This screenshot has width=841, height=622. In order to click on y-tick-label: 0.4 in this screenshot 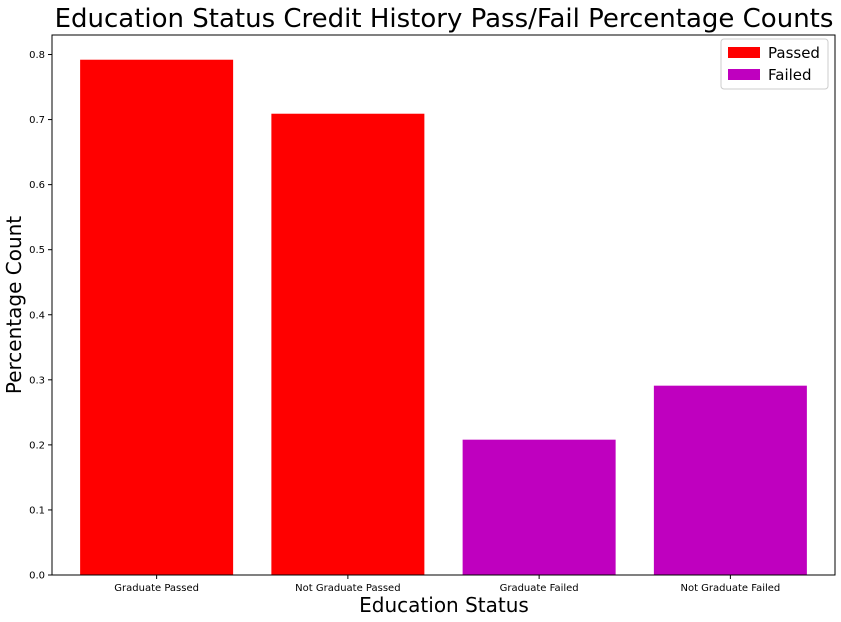, I will do `click(37, 315)`.